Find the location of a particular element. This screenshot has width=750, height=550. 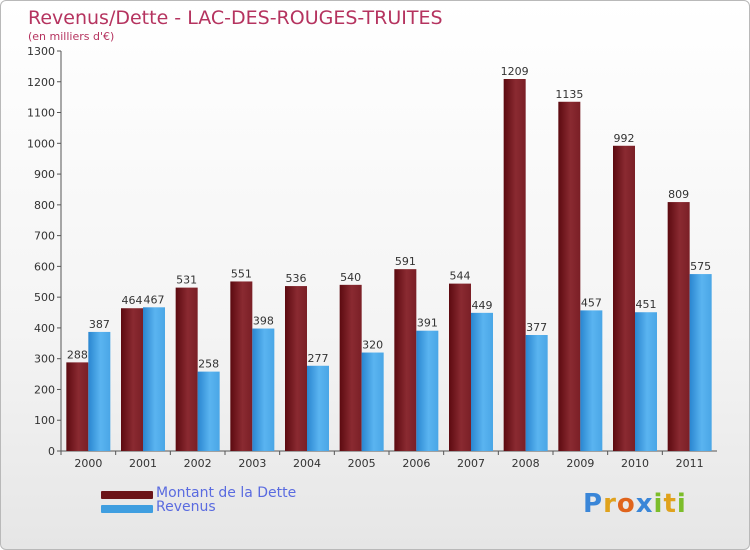

data-label: 536 is located at coordinates (296, 278).